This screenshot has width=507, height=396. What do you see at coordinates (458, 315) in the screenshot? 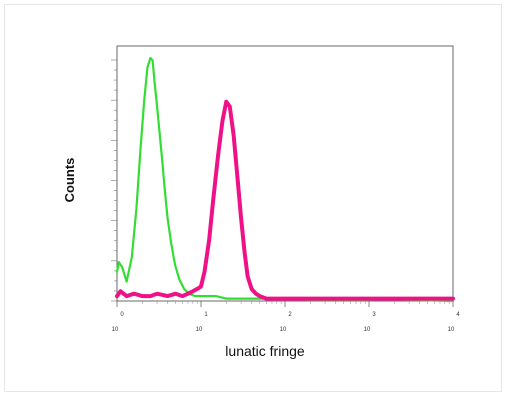
I see `x-tick-exponent: 4` at bounding box center [458, 315].